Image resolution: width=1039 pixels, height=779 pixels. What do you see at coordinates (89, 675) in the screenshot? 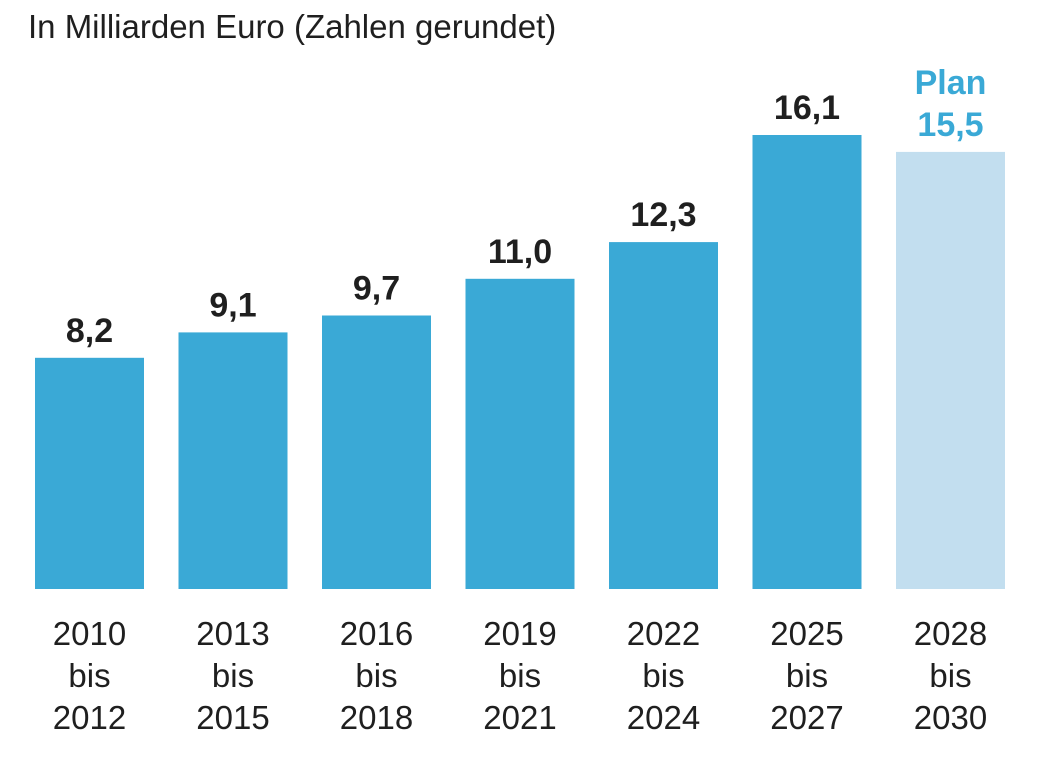
I see `category-label-0: 2010 bis 2012` at bounding box center [89, 675].